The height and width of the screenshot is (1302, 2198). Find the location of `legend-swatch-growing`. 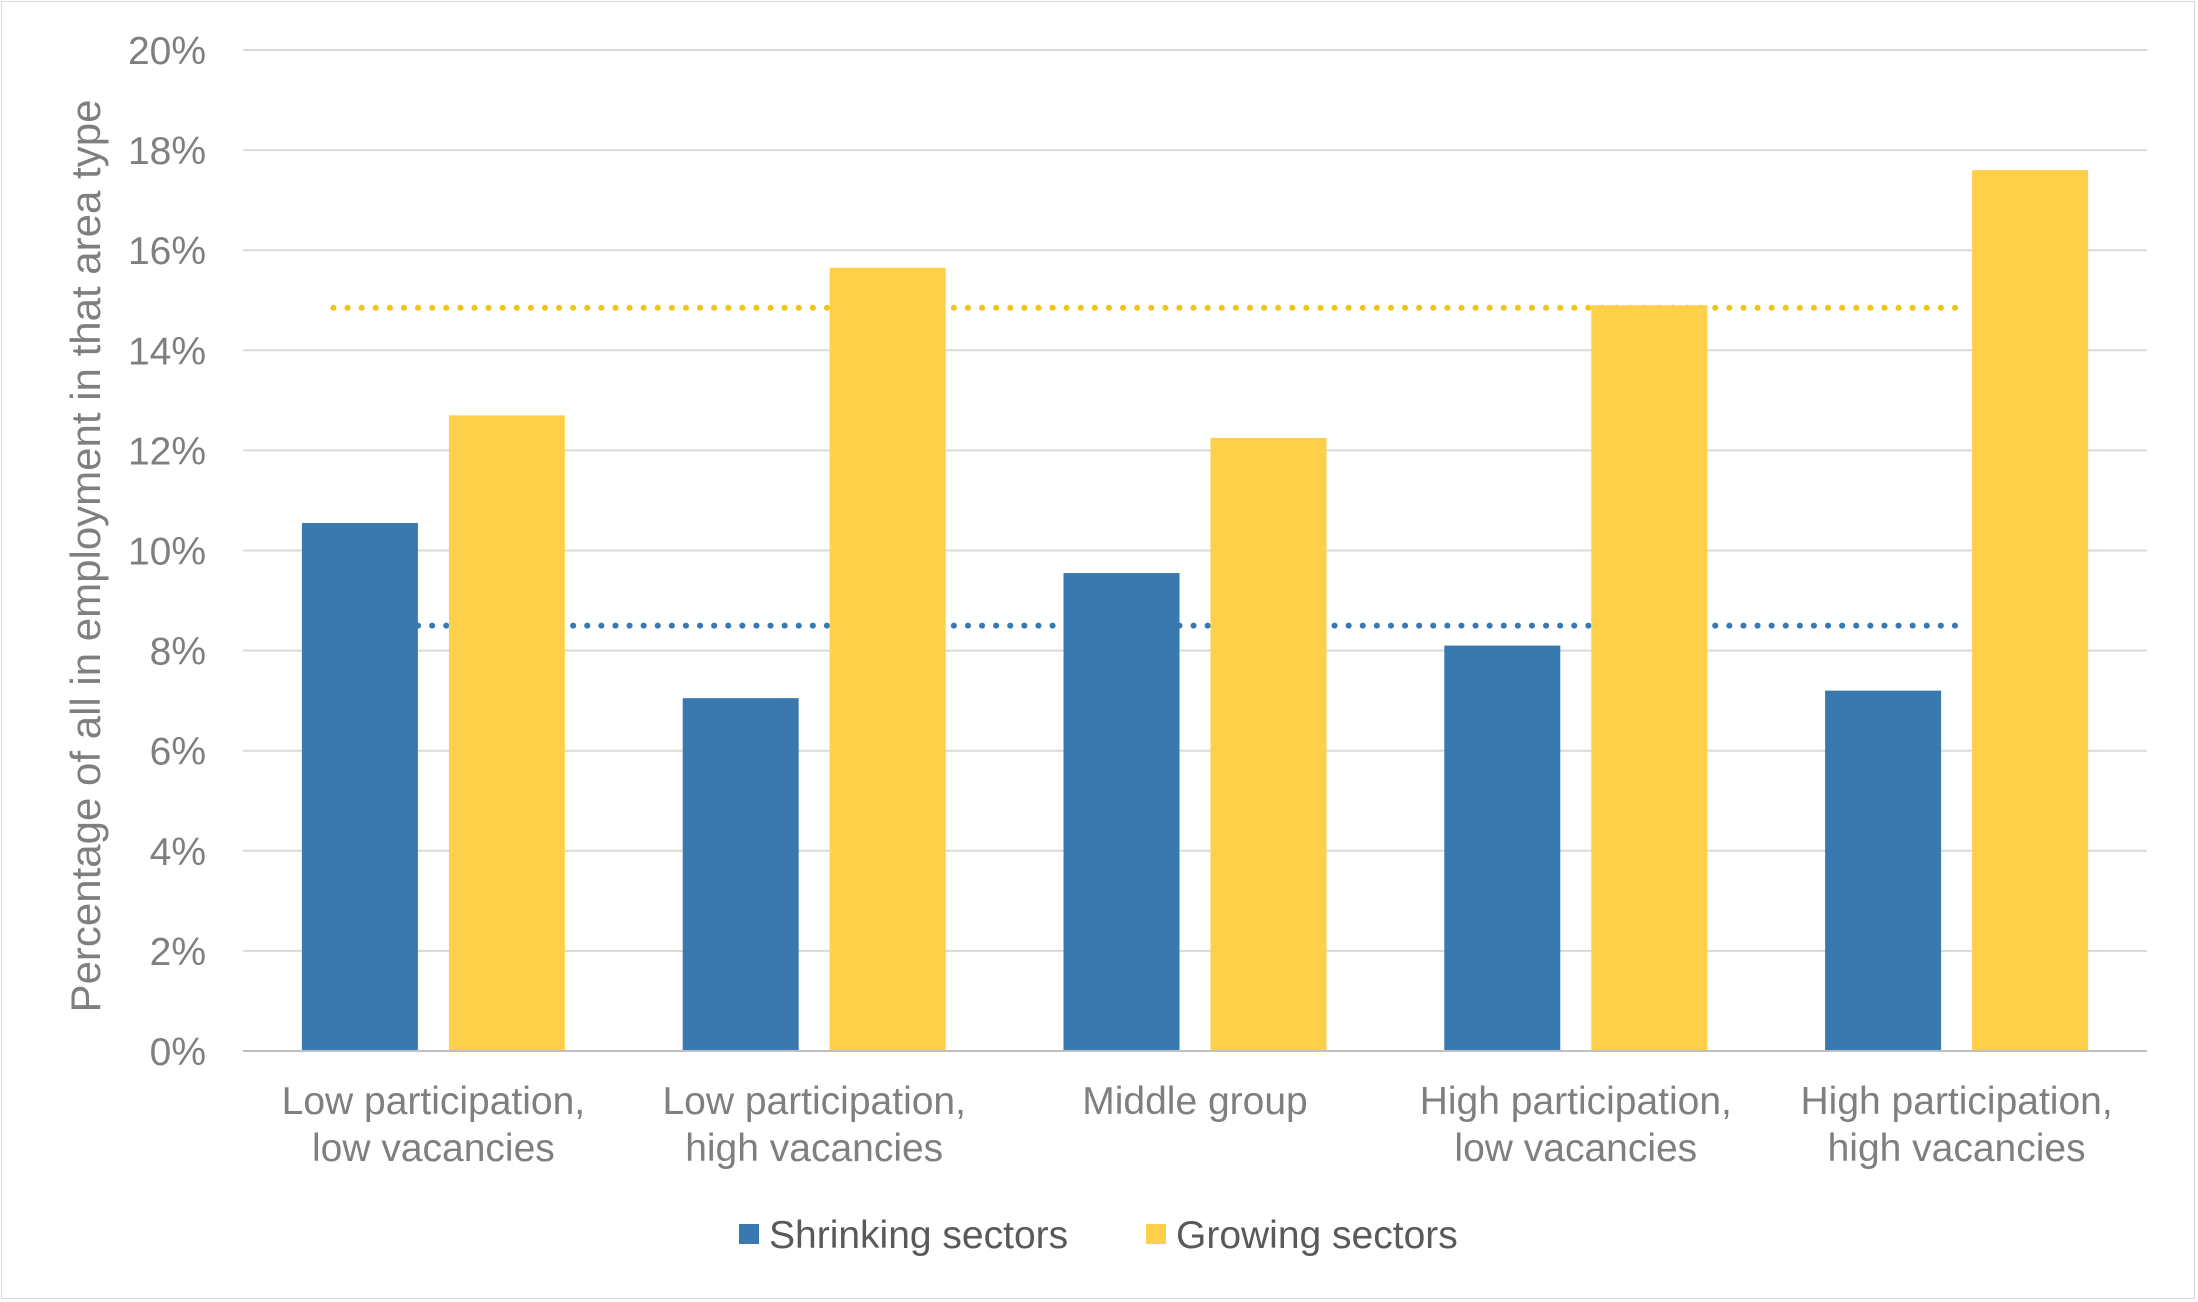

legend-swatch-growing is located at coordinates (1156, 1234).